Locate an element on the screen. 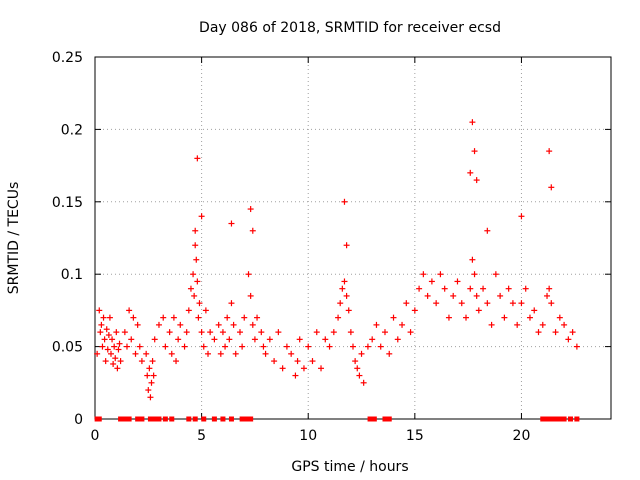  y-tick-label: 0 is located at coordinates (78, 420).